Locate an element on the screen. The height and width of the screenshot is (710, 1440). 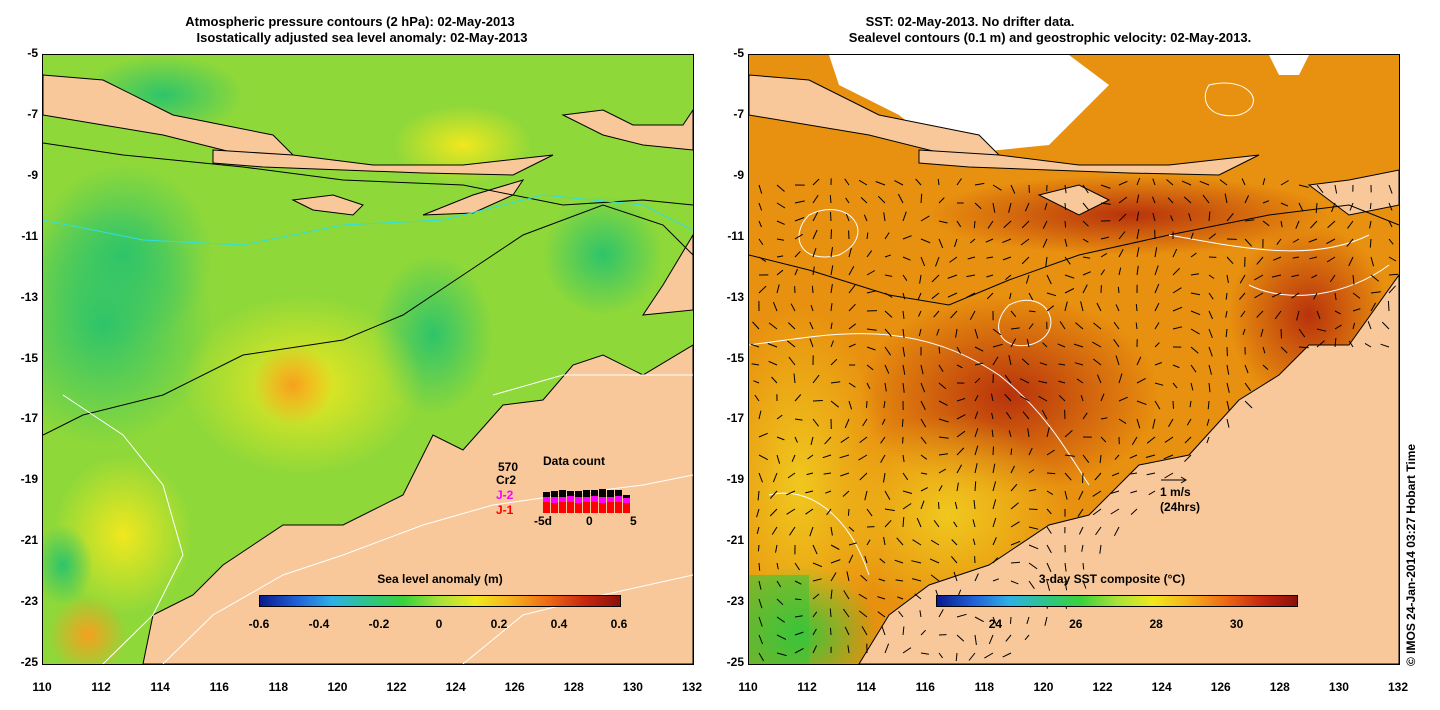
right-lon-label: 110 is located at coordinates (748, 687).